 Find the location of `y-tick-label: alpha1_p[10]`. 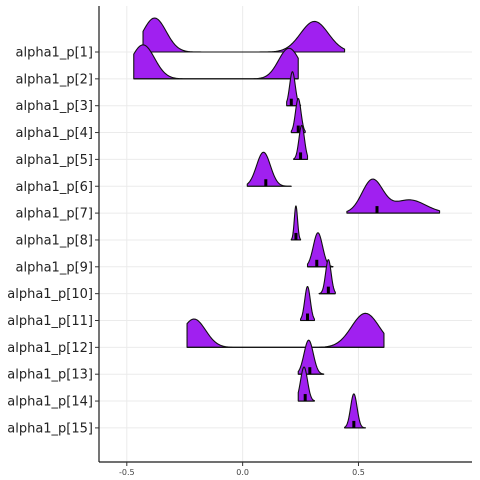

y-tick-label: alpha1_p[10] is located at coordinates (50, 294).